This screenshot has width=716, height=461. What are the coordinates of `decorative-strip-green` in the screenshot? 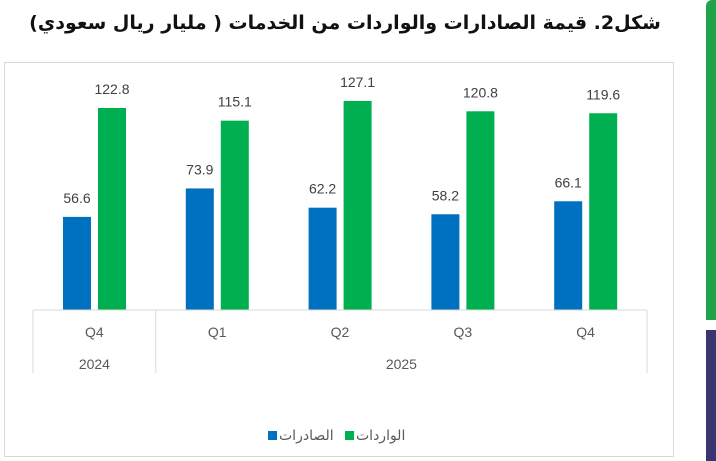 It's located at (711, 160).